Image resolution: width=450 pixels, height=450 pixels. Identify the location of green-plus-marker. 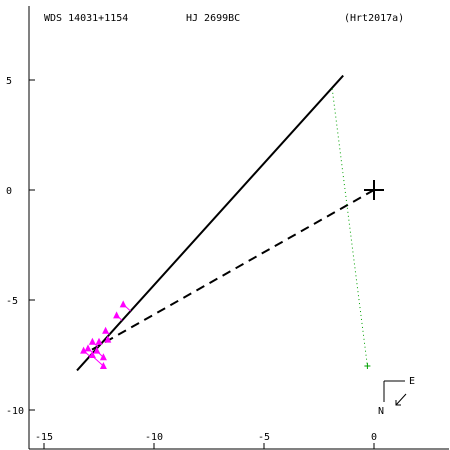
(367, 366).